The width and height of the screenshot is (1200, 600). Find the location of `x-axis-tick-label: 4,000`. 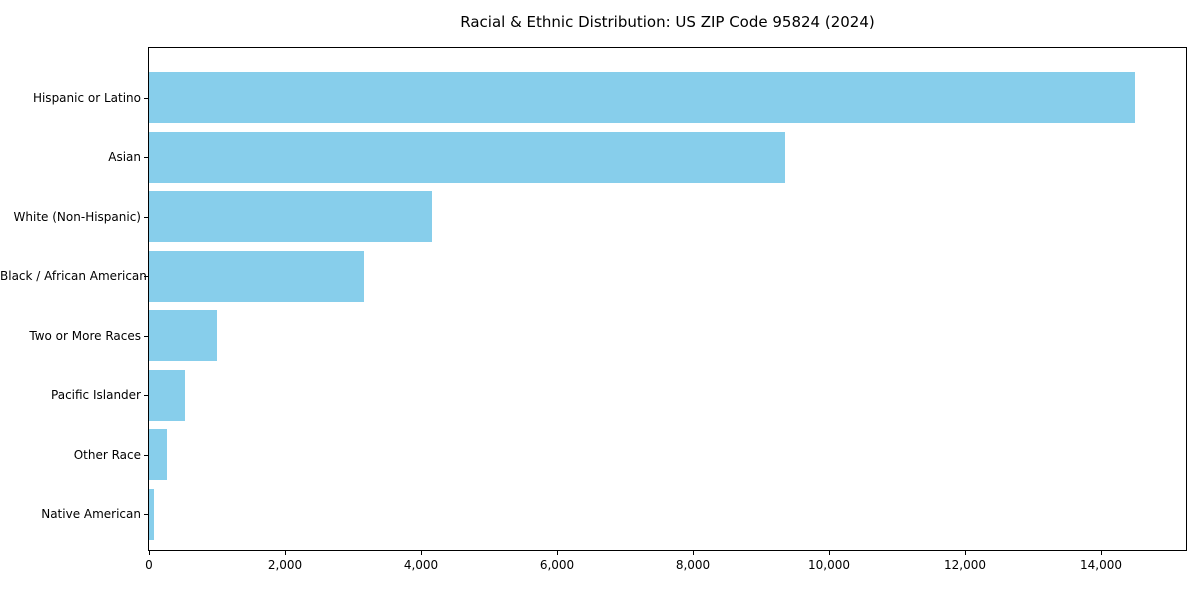

x-axis-tick-label: 4,000 is located at coordinates (421, 565).